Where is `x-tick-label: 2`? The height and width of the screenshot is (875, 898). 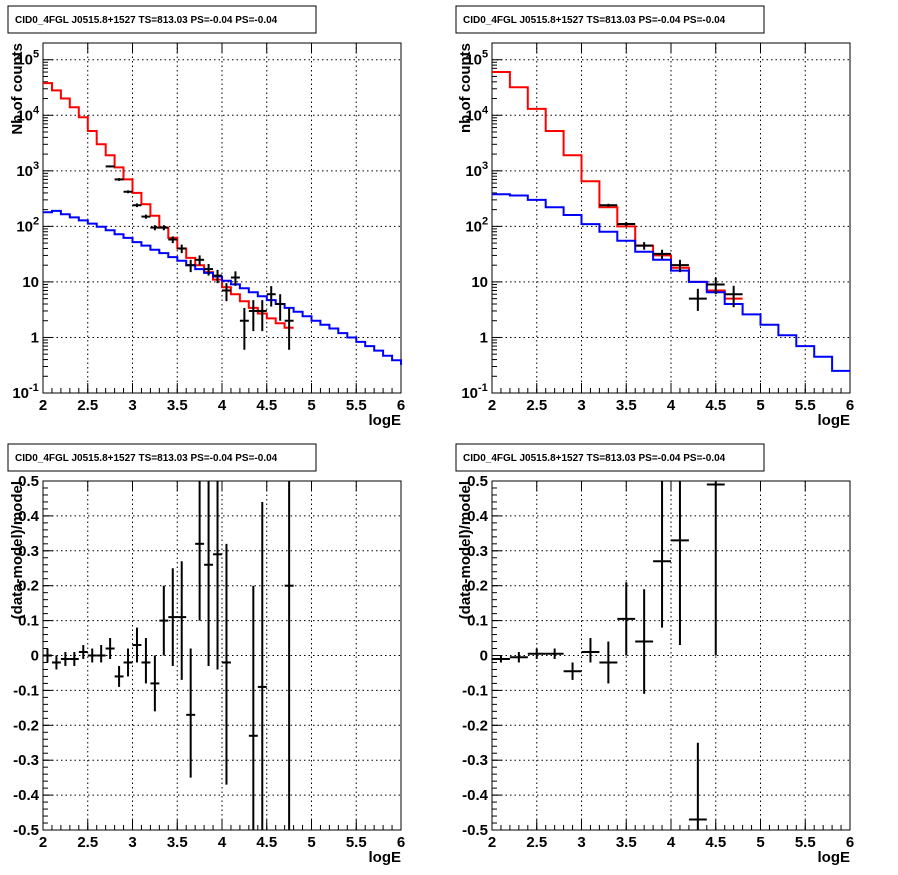 x-tick-label: 2 is located at coordinates (492, 842).